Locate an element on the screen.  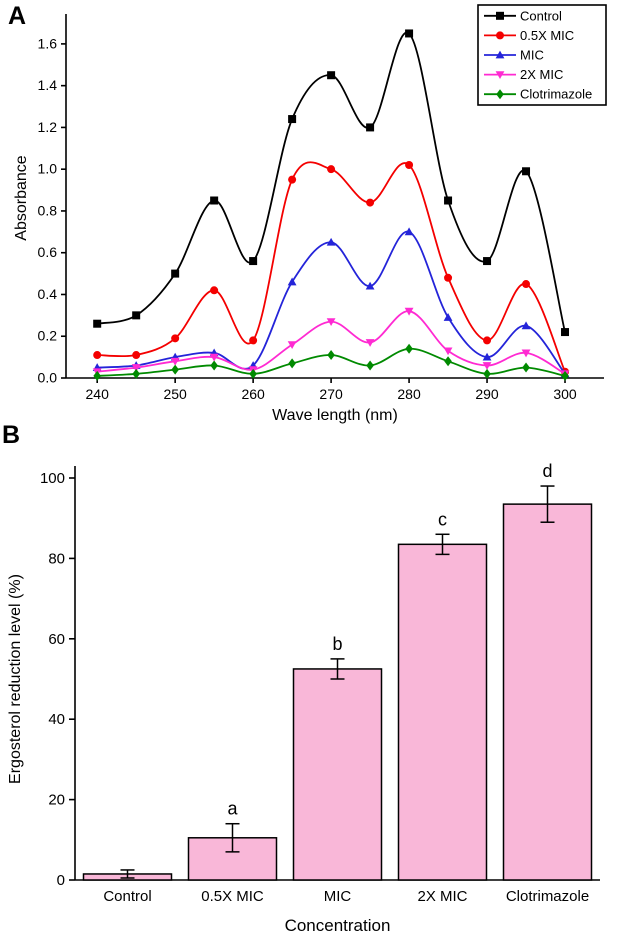
svg-text: 0.5X MIC is located at coordinates (232, 896).